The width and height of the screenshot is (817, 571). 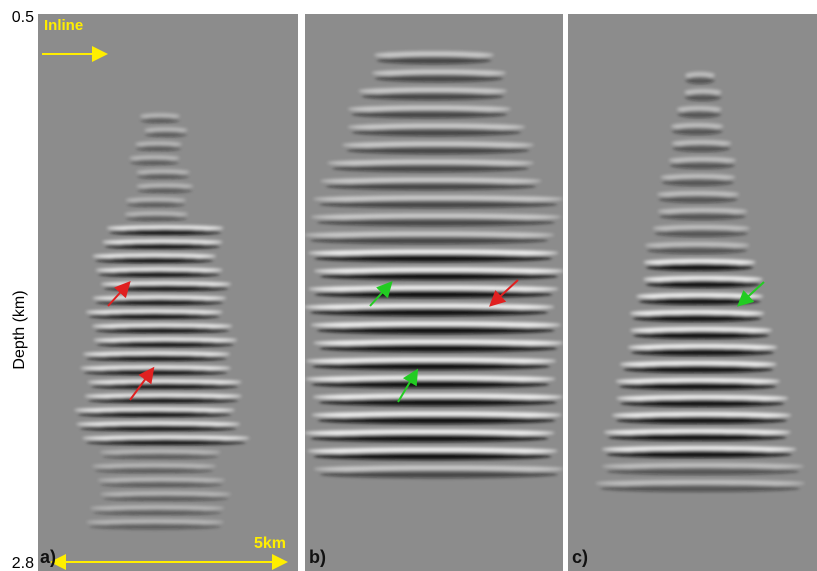 What do you see at coordinates (317, 557) in the screenshot?
I see `panel-label: b)` at bounding box center [317, 557].